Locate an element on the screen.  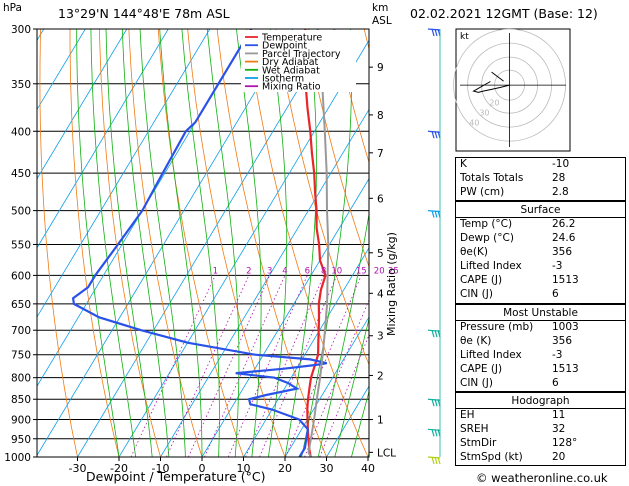
pressure-tick-label: 500 is located at coordinates (21, 212).